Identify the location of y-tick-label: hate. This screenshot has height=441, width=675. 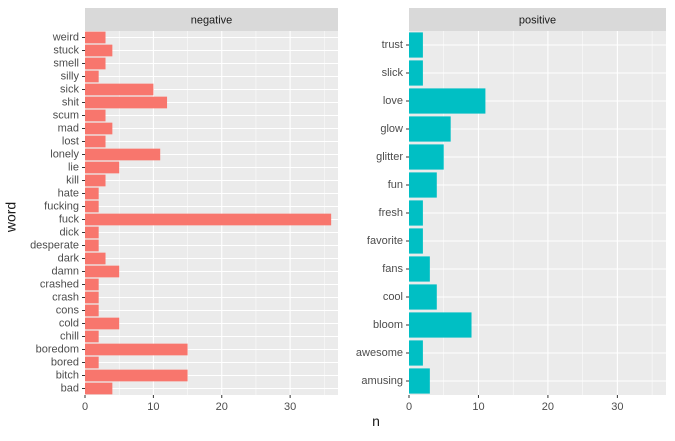
(68, 193).